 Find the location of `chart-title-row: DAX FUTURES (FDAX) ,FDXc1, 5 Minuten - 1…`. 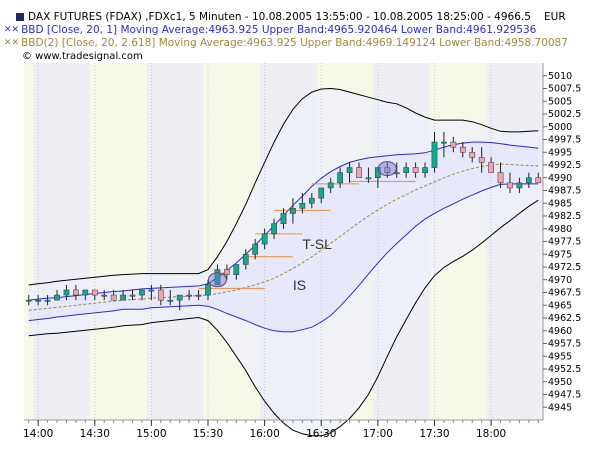

chart-title-row: DAX FUTURES (FDAX) ,FDXc1, 5 Minuten - 1… is located at coordinates (273, 17).